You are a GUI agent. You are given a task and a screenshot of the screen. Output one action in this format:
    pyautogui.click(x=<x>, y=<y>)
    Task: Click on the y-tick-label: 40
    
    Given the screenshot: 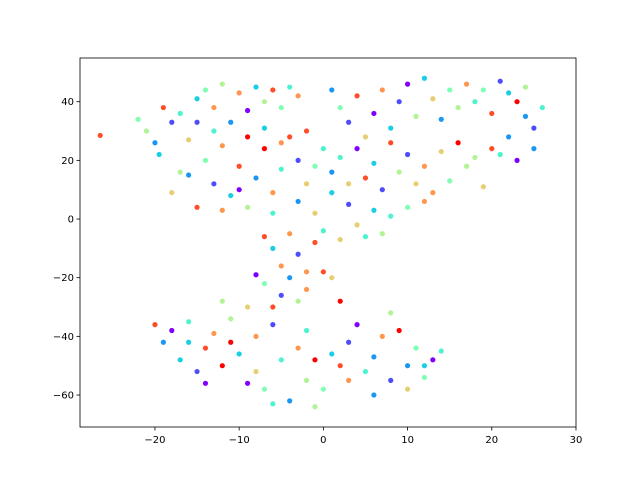 What is the action you would take?
    pyautogui.click(x=67, y=102)
    